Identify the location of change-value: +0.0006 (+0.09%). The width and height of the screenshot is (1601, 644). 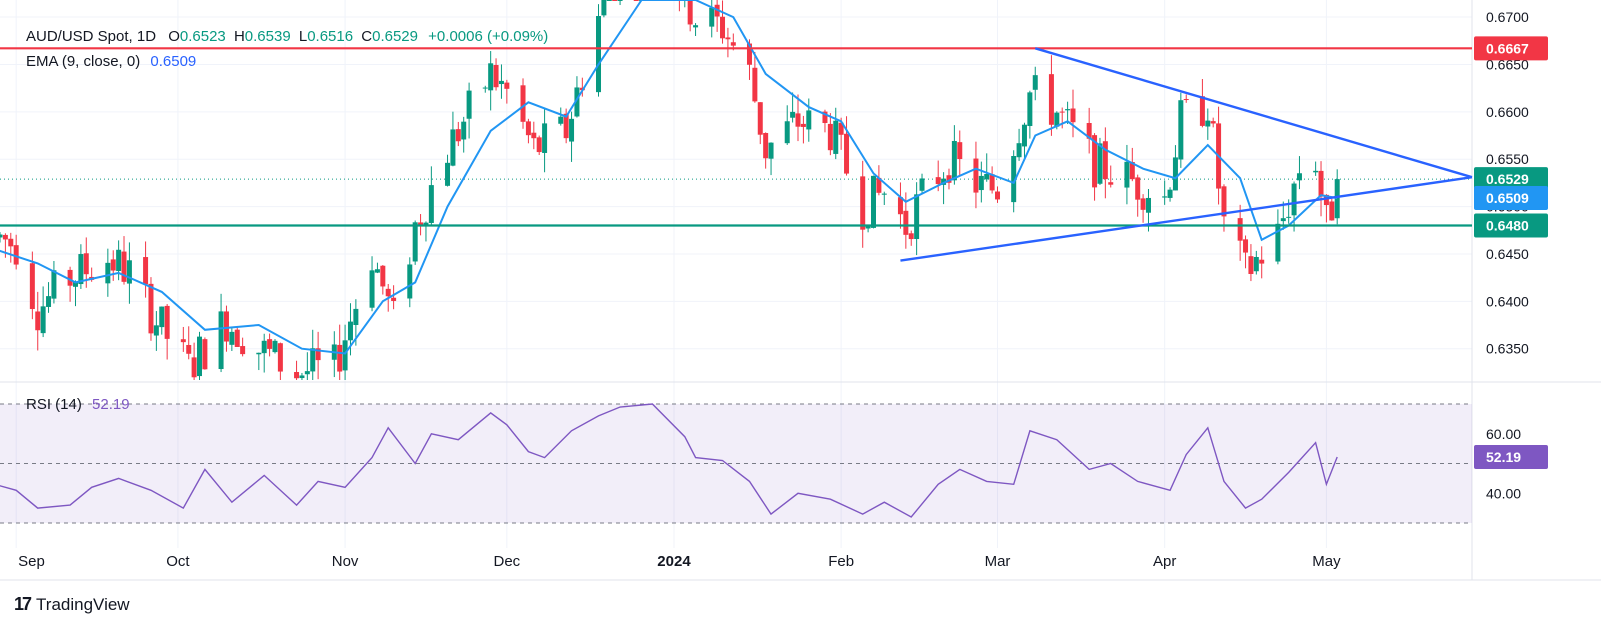
(488, 36).